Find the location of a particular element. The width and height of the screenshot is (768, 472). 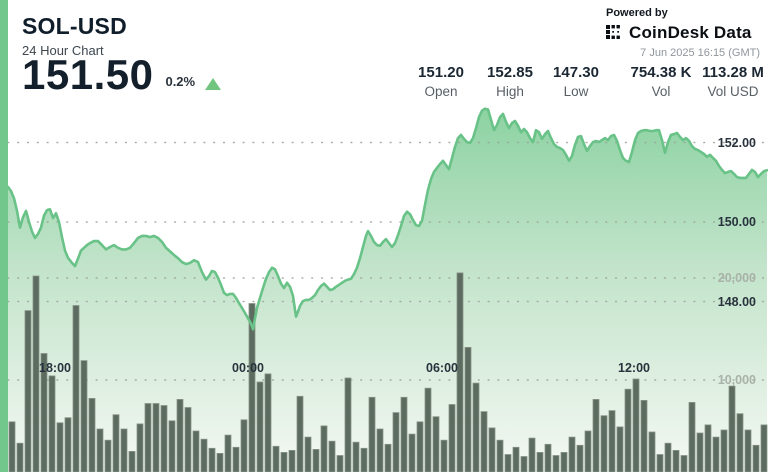

low-label: Low is located at coordinates (576, 91).